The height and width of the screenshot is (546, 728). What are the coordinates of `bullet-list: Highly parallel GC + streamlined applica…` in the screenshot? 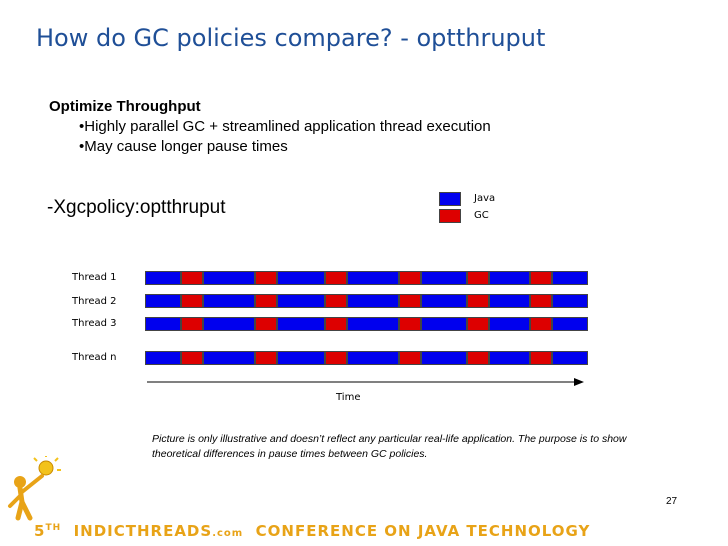 It's located at (285, 137).